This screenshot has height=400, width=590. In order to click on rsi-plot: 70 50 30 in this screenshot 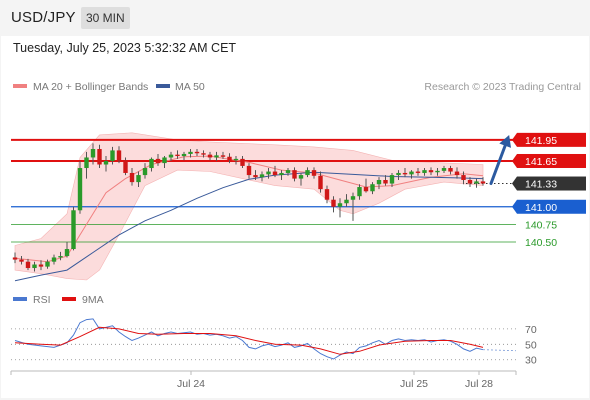, I will do `click(274, 342)`.